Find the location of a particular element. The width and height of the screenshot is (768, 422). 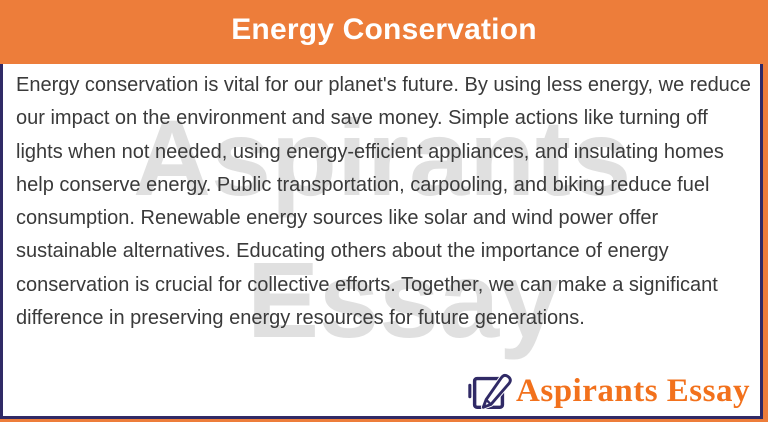

brand-logo: Aspirants Essay is located at coordinates (608, 391).